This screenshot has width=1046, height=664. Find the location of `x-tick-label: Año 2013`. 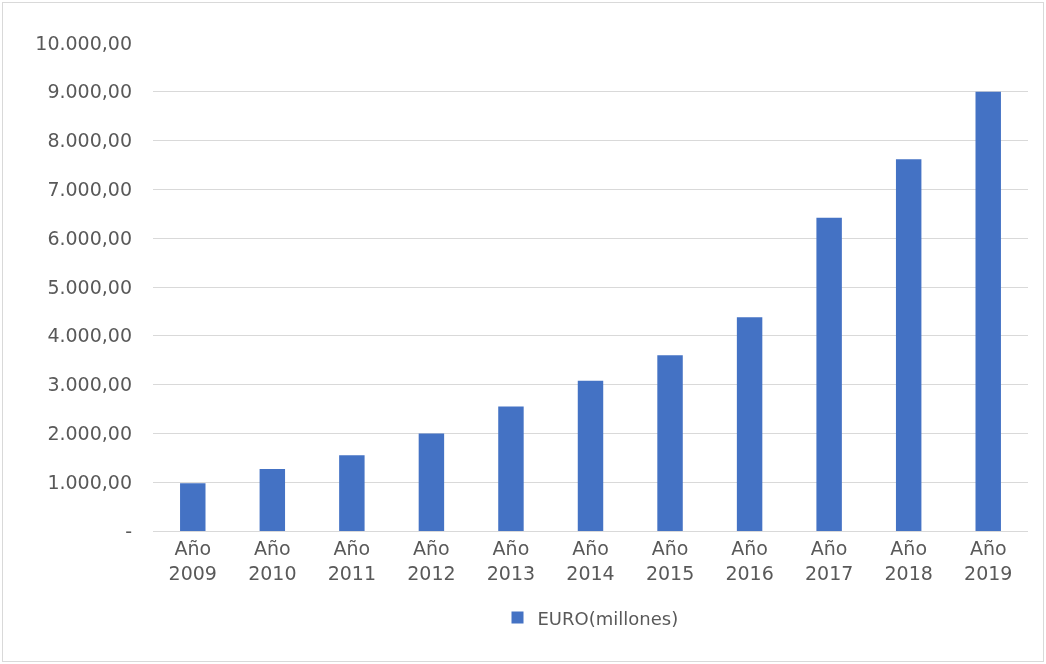

x-tick-label: Año 2013 is located at coordinates (511, 560).